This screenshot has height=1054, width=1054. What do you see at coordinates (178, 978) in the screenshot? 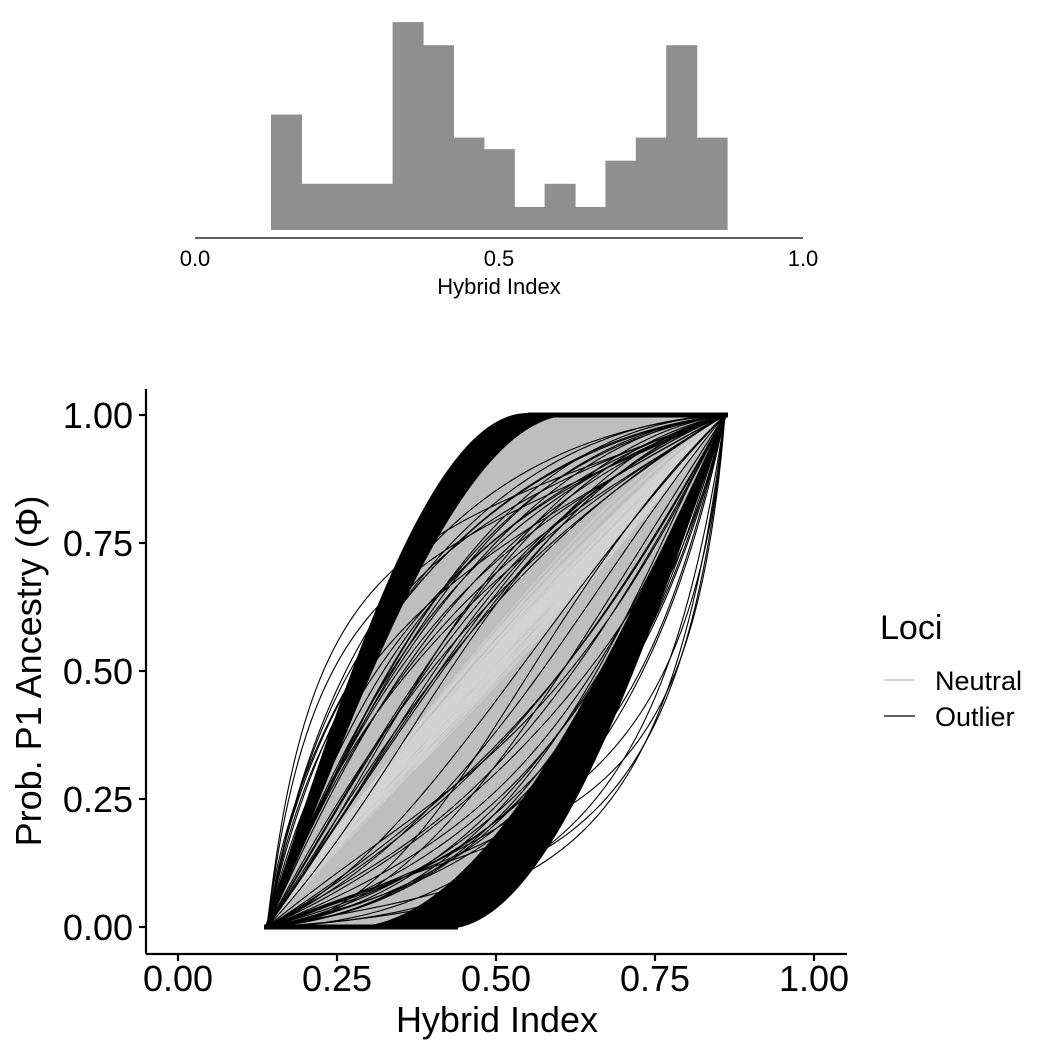
I see `x-tick-label: 0.00` at bounding box center [178, 978].